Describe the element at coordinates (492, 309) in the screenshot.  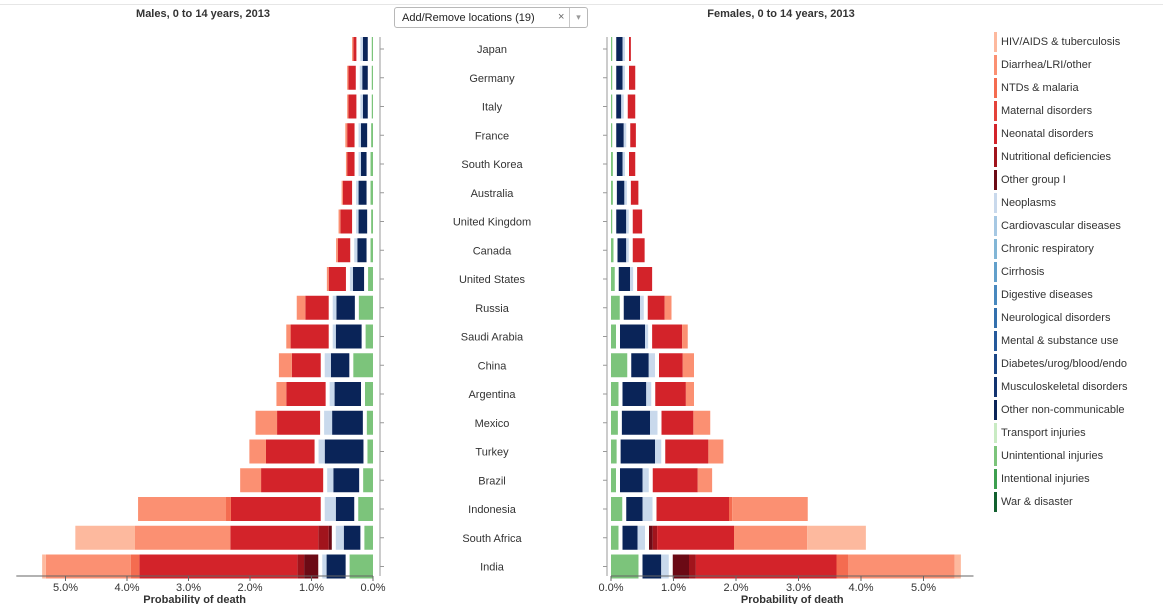
I see `location-label-russia: Russia` at that location.